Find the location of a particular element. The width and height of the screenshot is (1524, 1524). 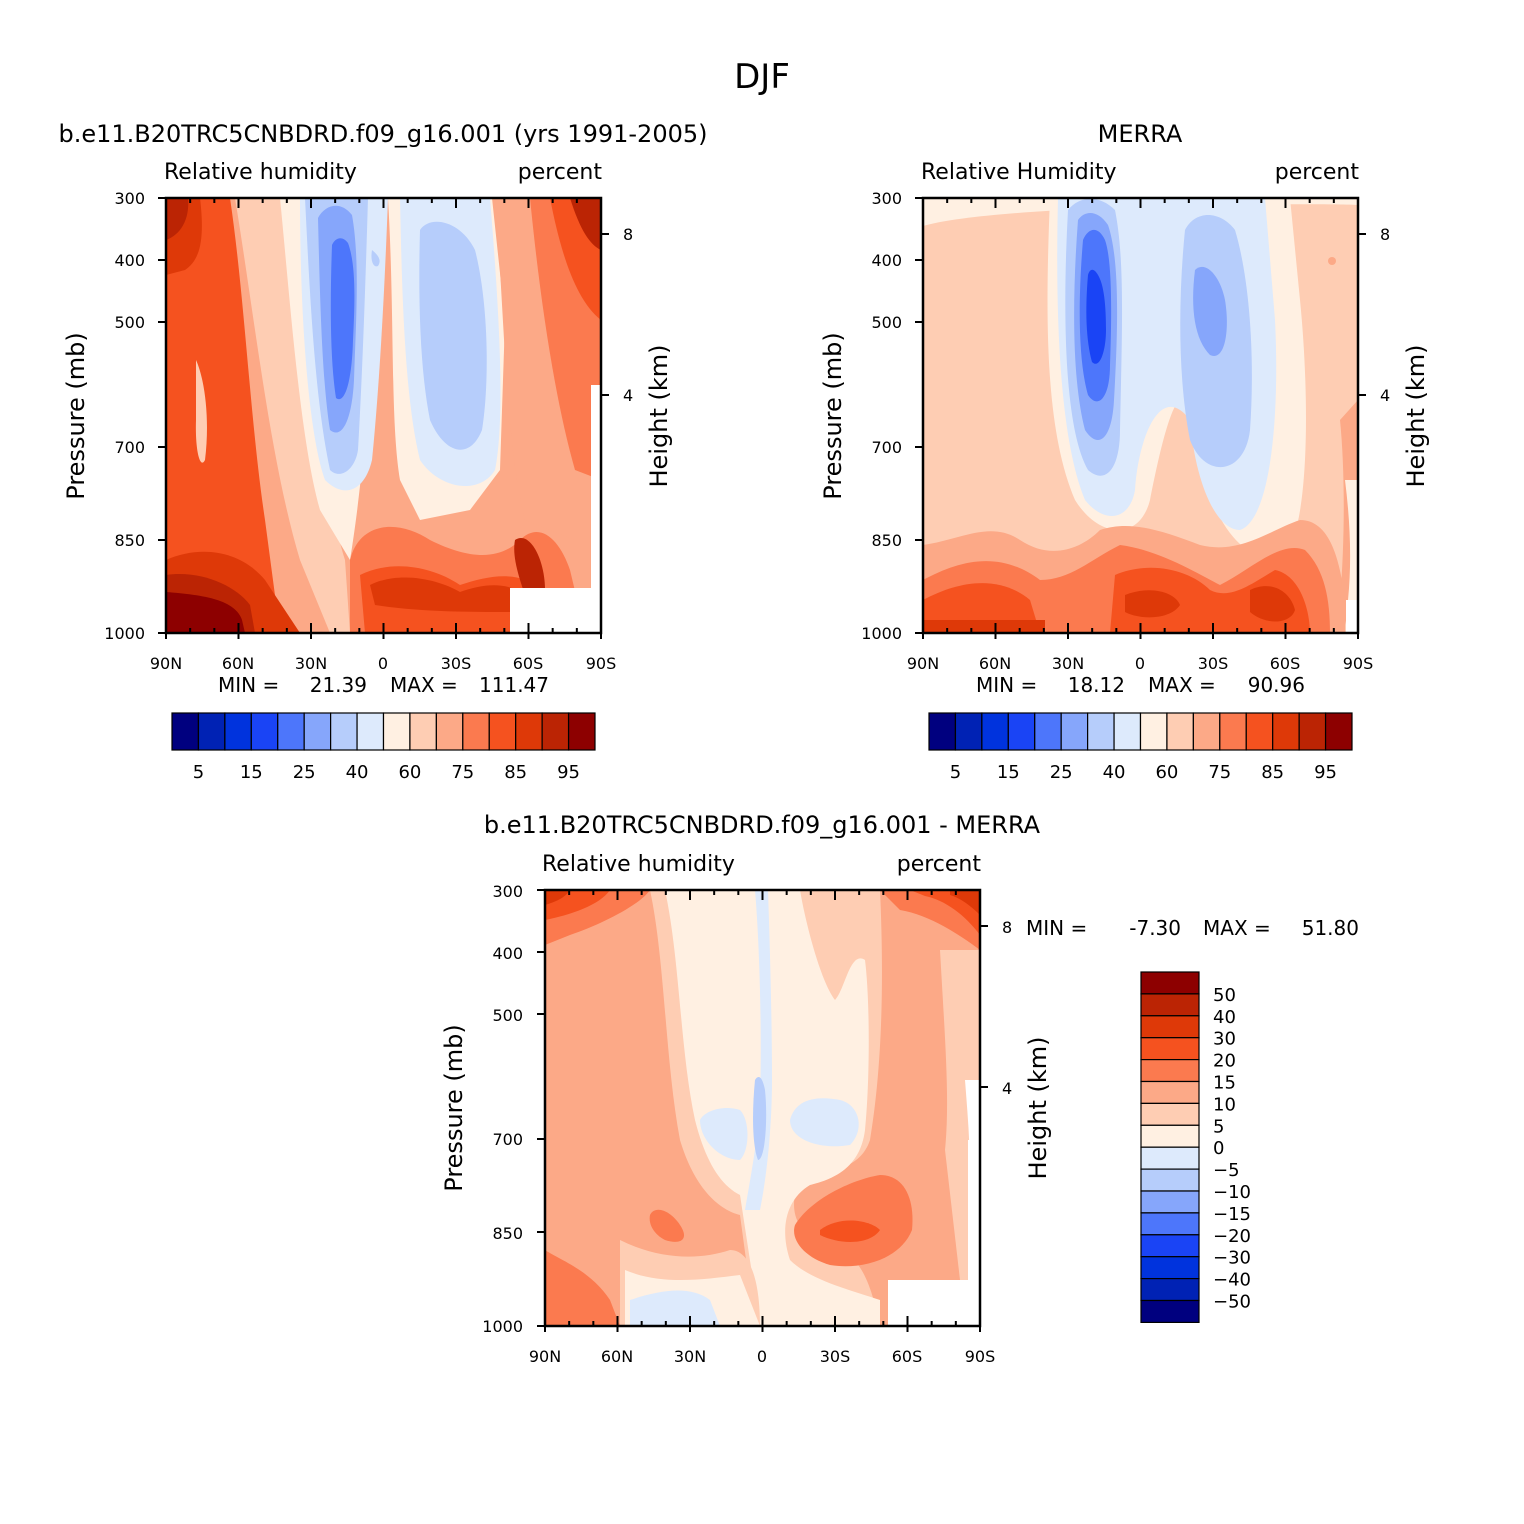

panel-model-colorbar: 5 15 25 40 60 75 85 95 is located at coordinates (383, 747).